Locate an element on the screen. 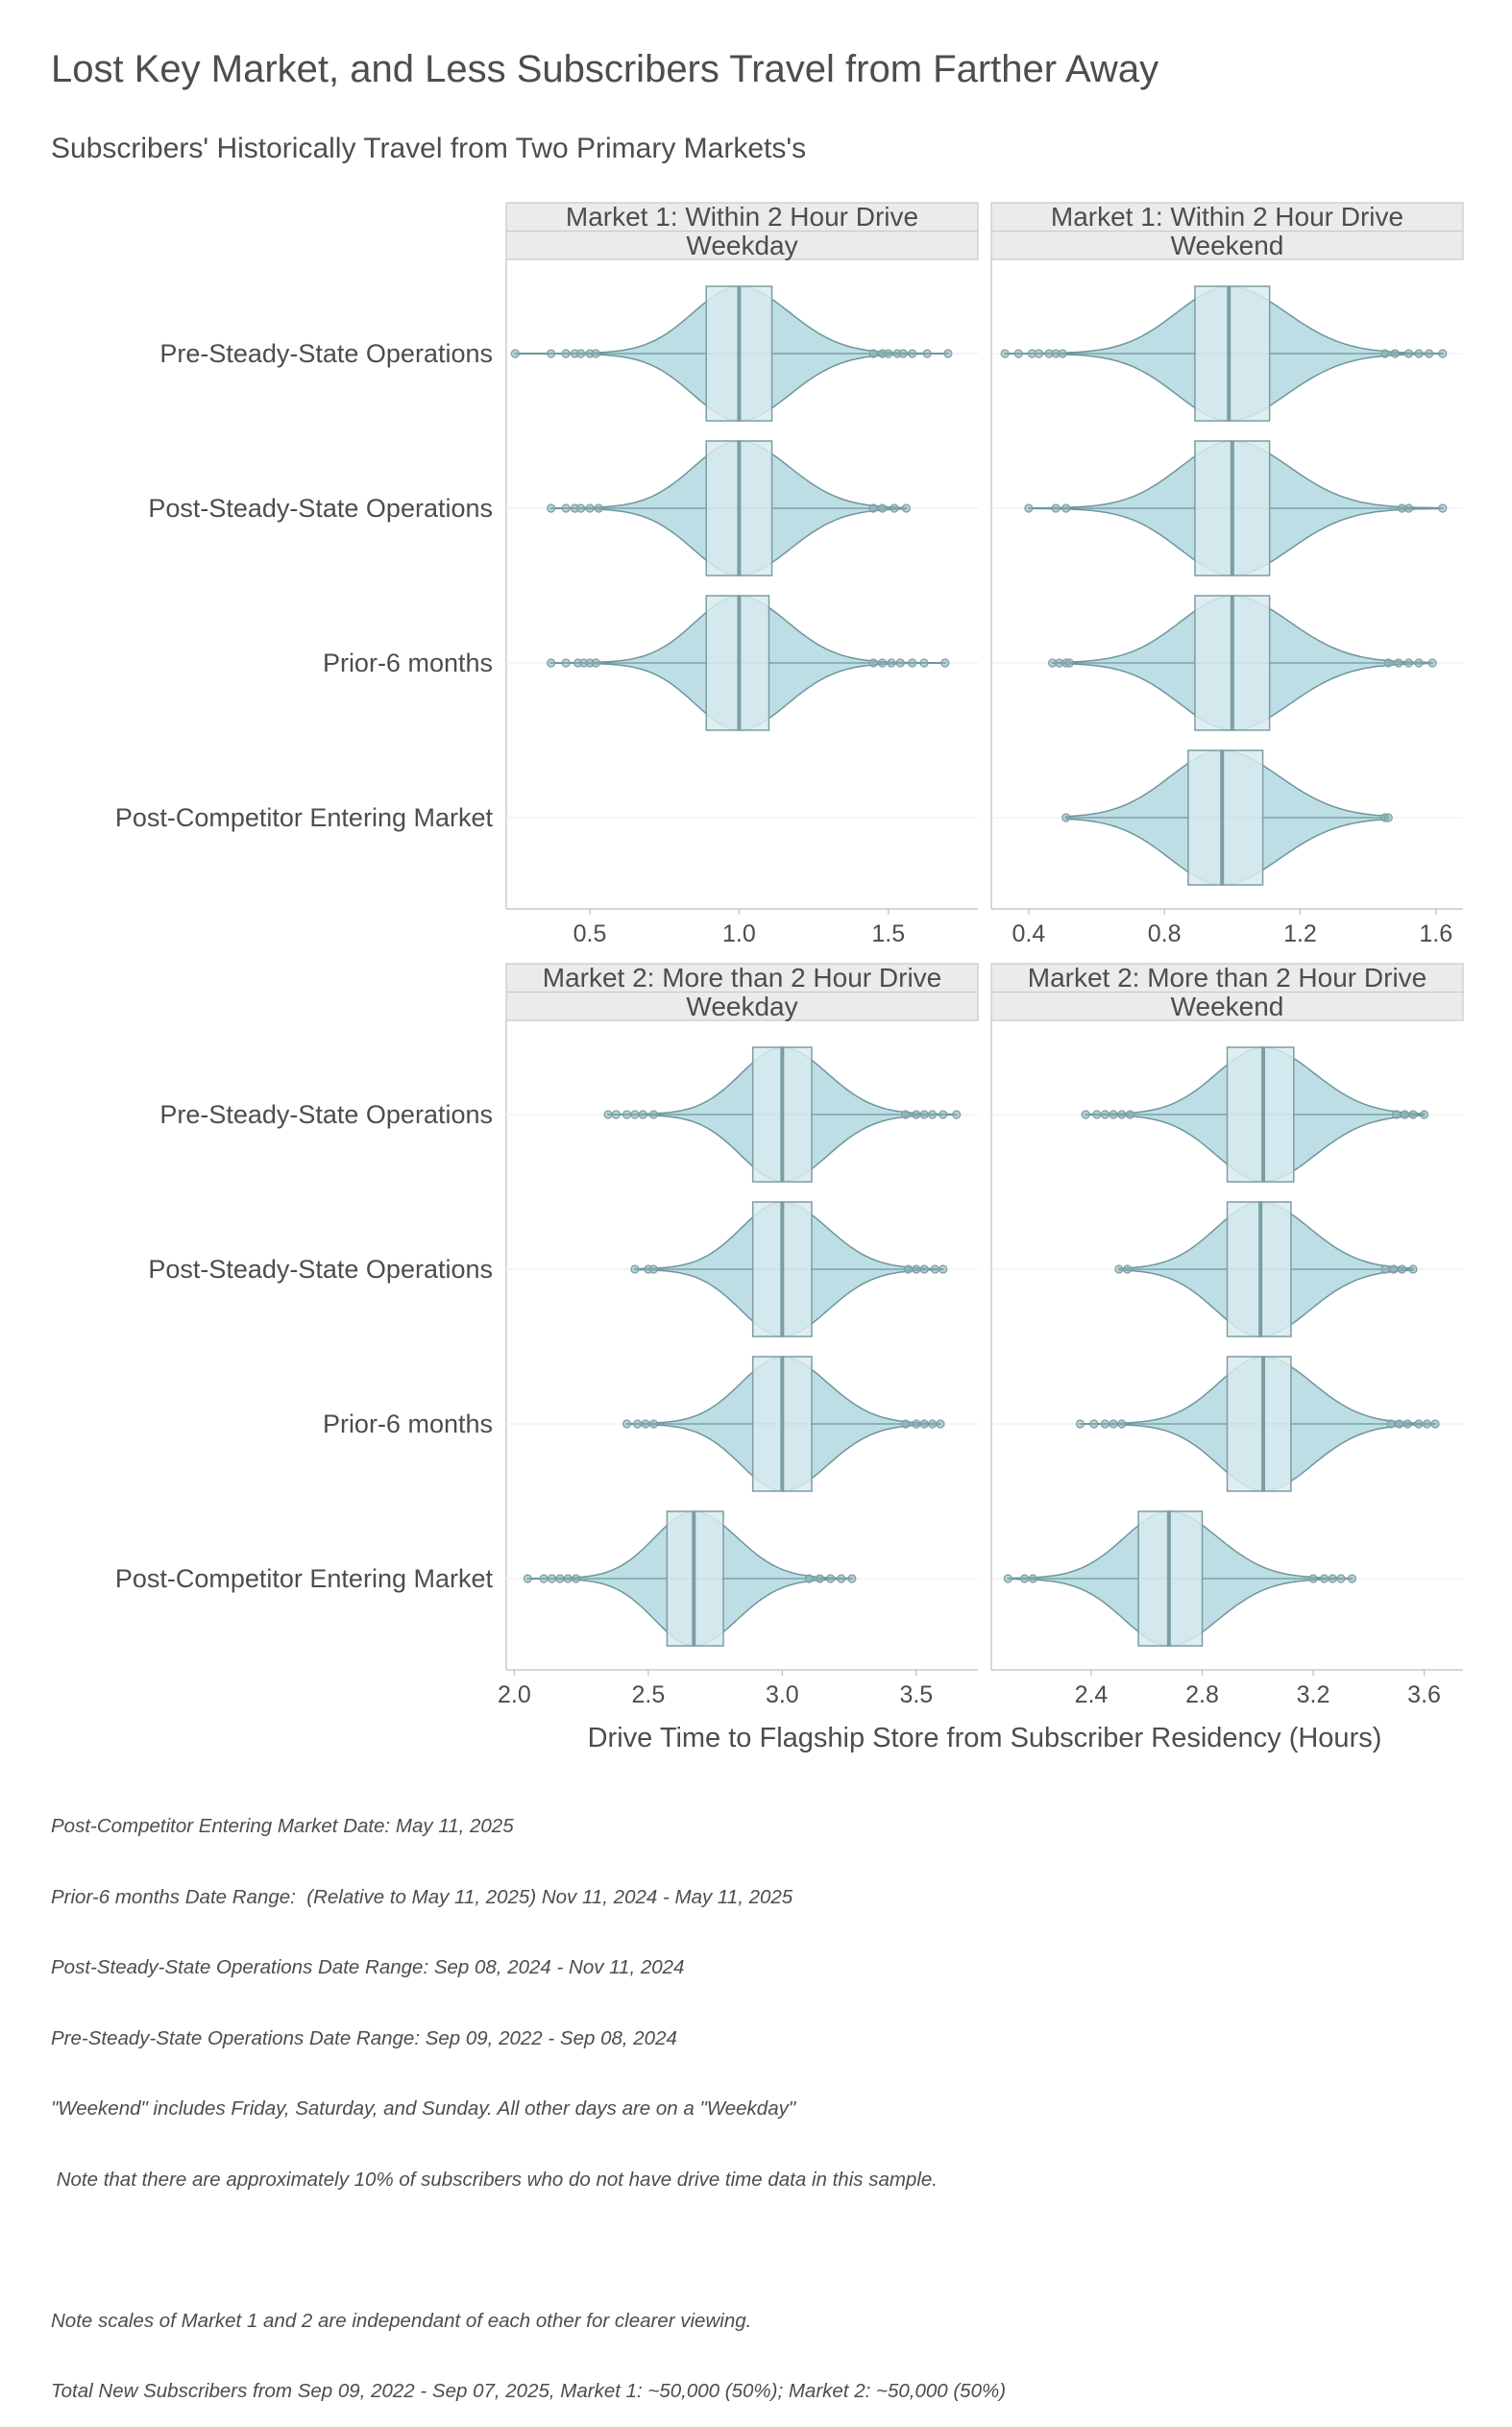 This screenshot has width=1512, height=2427. category-label: Post-Steady-State Operations is located at coordinates (320, 1269).